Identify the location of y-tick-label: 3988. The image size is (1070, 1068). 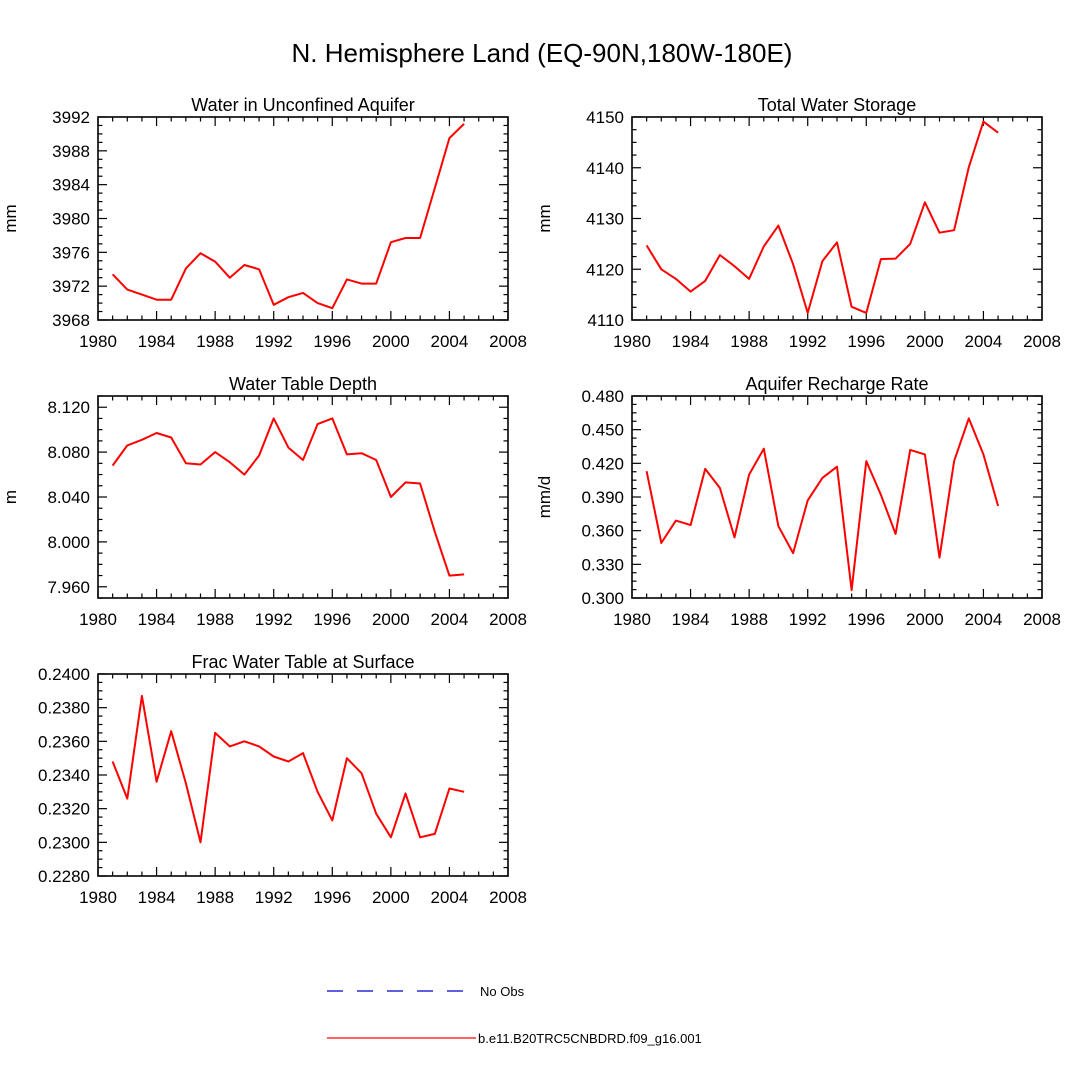
(71, 151).